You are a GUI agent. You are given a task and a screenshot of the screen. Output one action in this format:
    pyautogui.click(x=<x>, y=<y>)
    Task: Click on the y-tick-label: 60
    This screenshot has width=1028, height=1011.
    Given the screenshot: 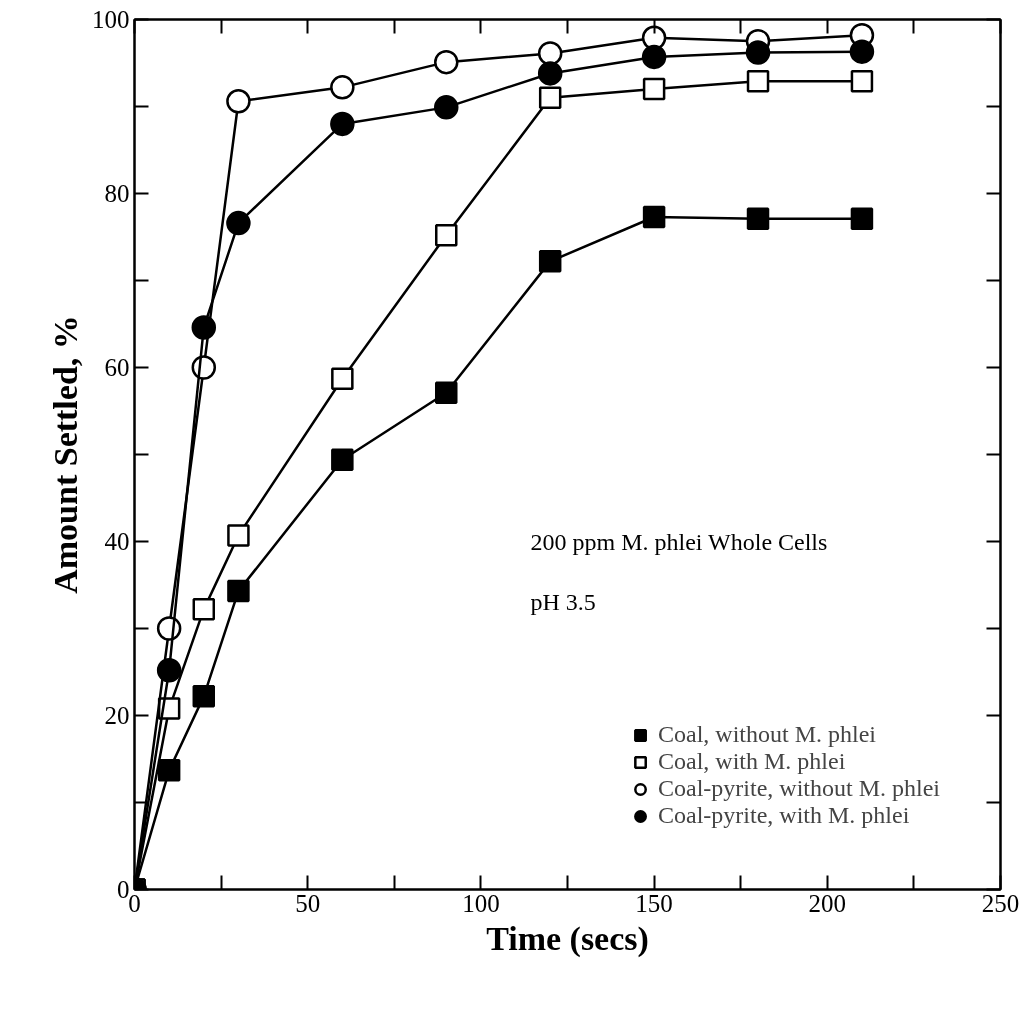 What is the action you would take?
    pyautogui.click(x=117, y=367)
    